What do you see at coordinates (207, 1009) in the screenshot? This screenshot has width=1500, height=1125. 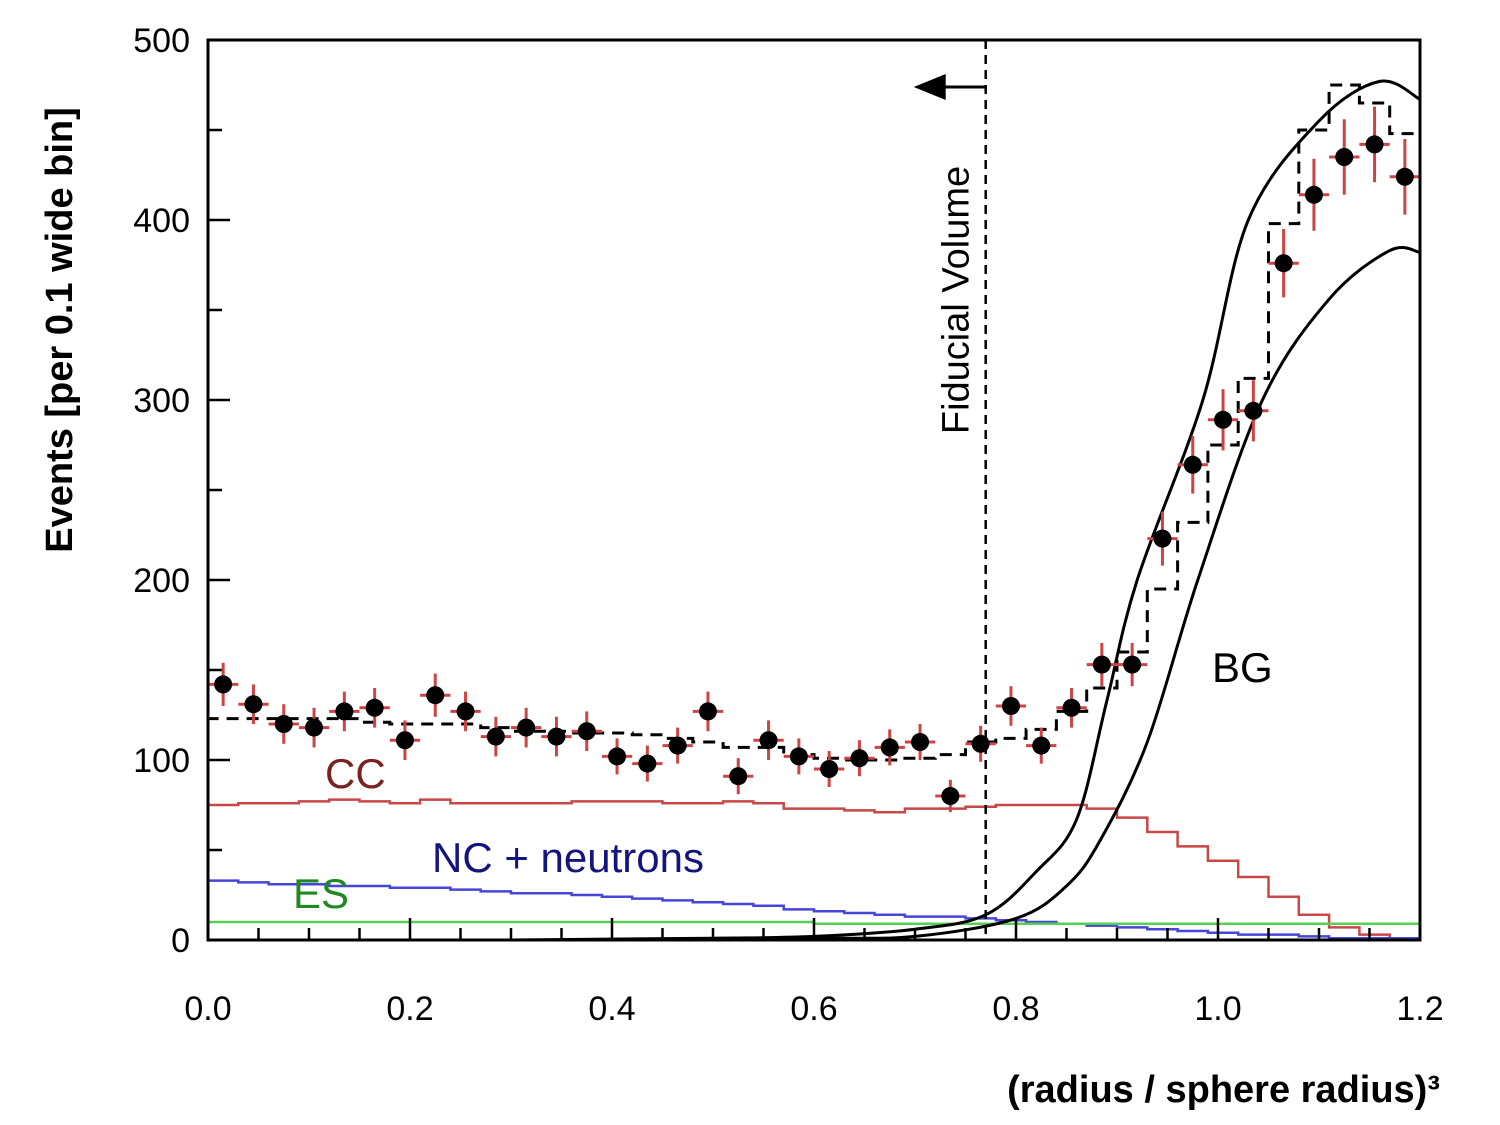 I see `x-tick-label: 0.0` at bounding box center [207, 1009].